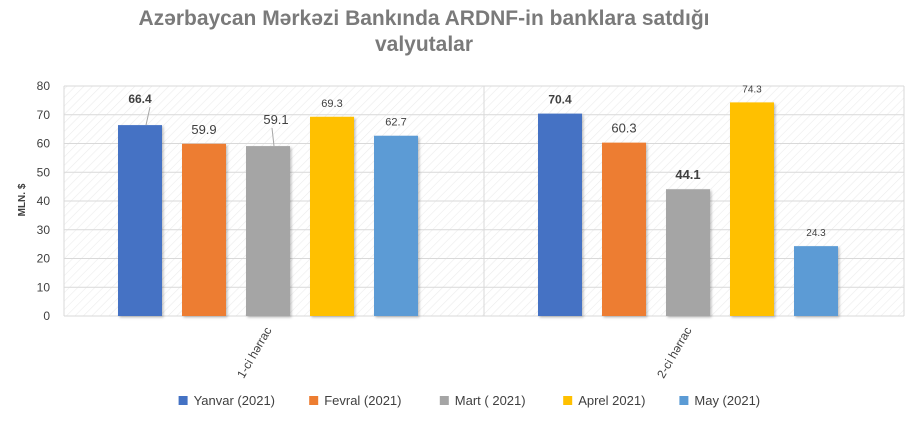  What do you see at coordinates (254, 353) in the screenshot?
I see `category-label: 1-ci hərrac` at bounding box center [254, 353].